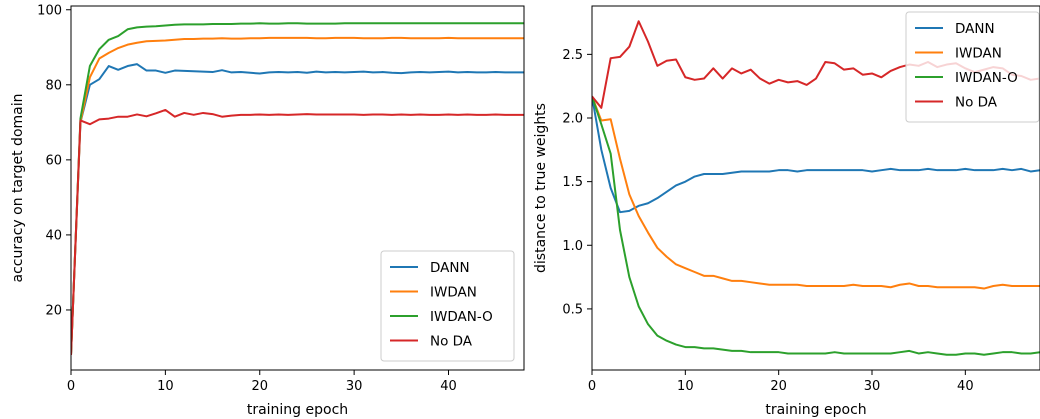 The image size is (1040, 419). Describe the element at coordinates (541, 188) in the screenshot. I see `y-axis-label: distance to true weights` at that location.